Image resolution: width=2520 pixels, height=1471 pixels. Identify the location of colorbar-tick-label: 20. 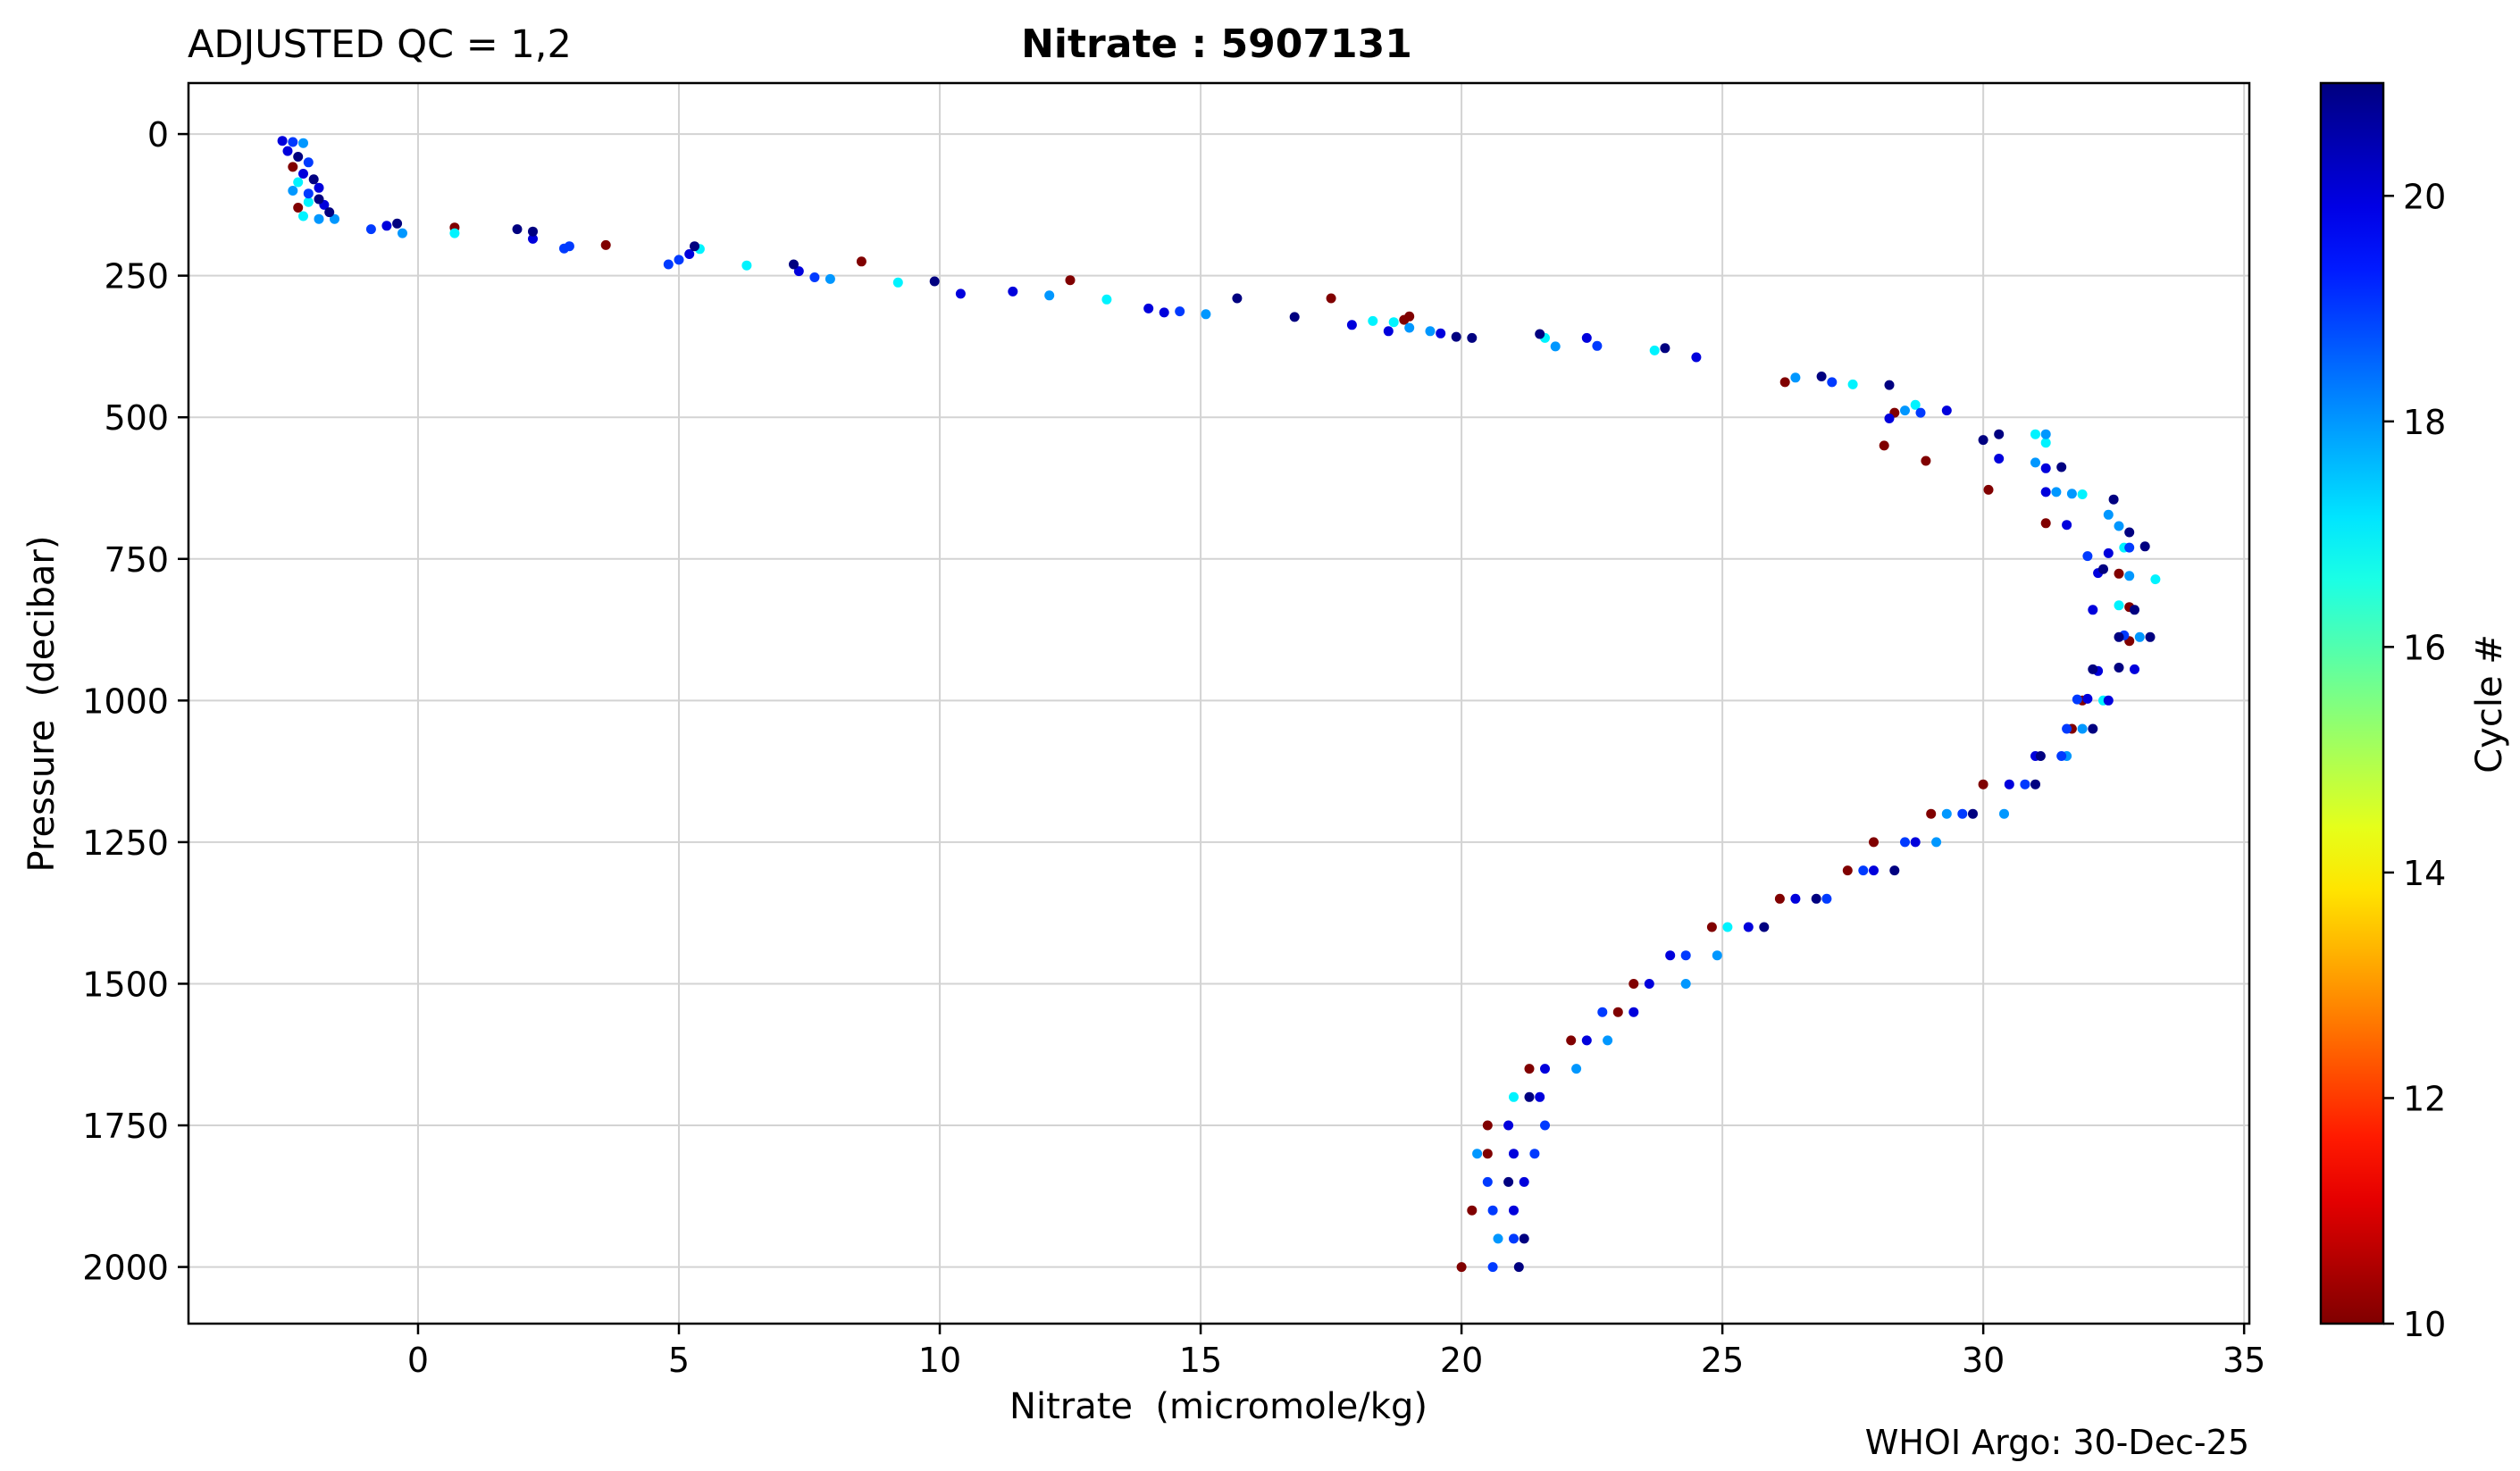
(2424, 196).